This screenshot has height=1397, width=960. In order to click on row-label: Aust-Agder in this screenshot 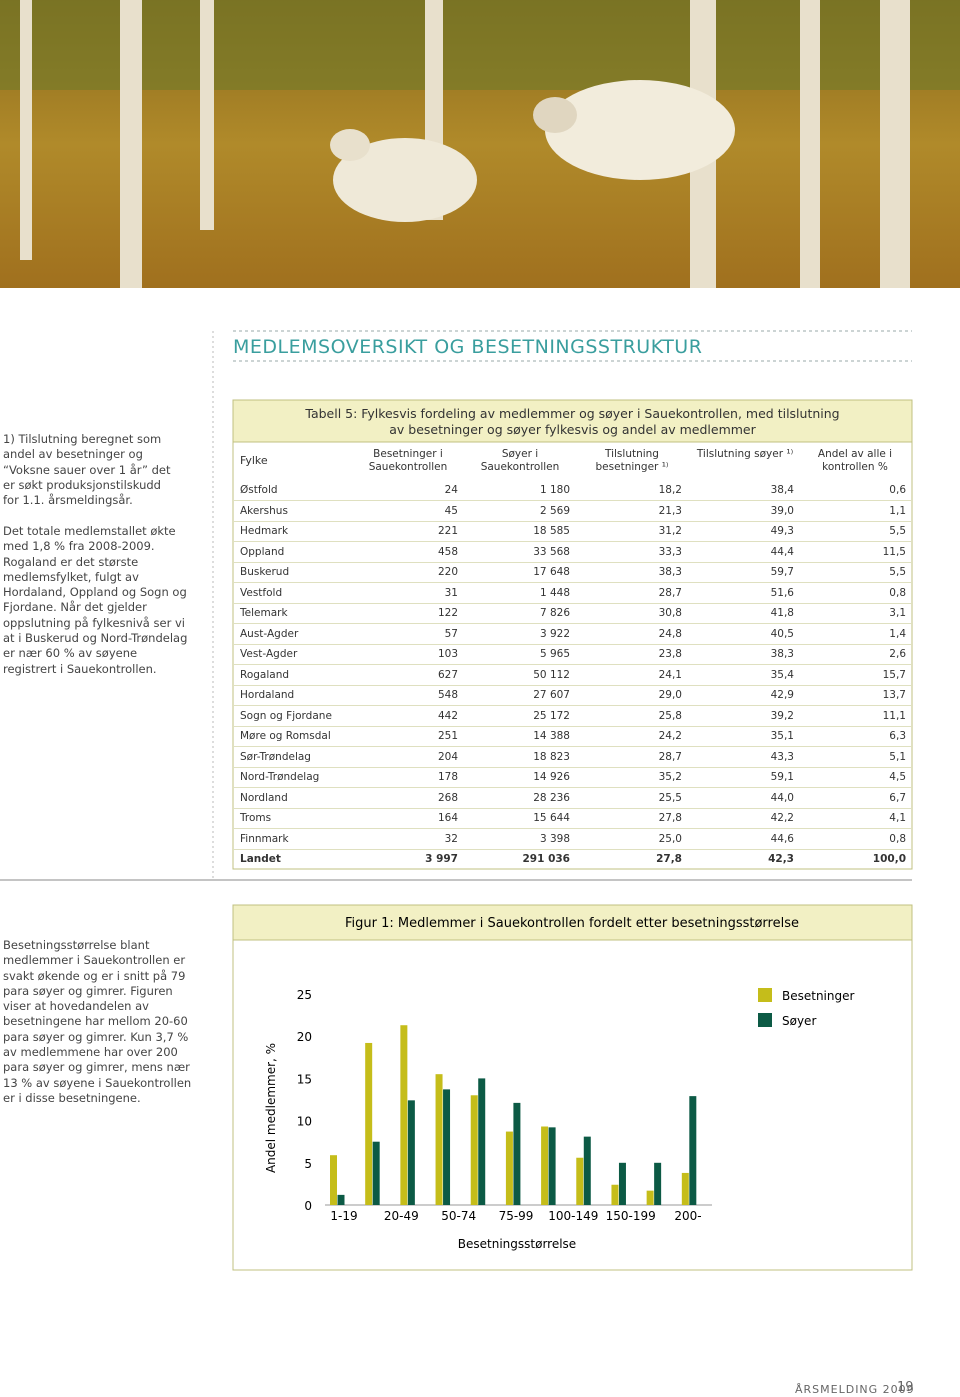, I will do `click(269, 633)`.